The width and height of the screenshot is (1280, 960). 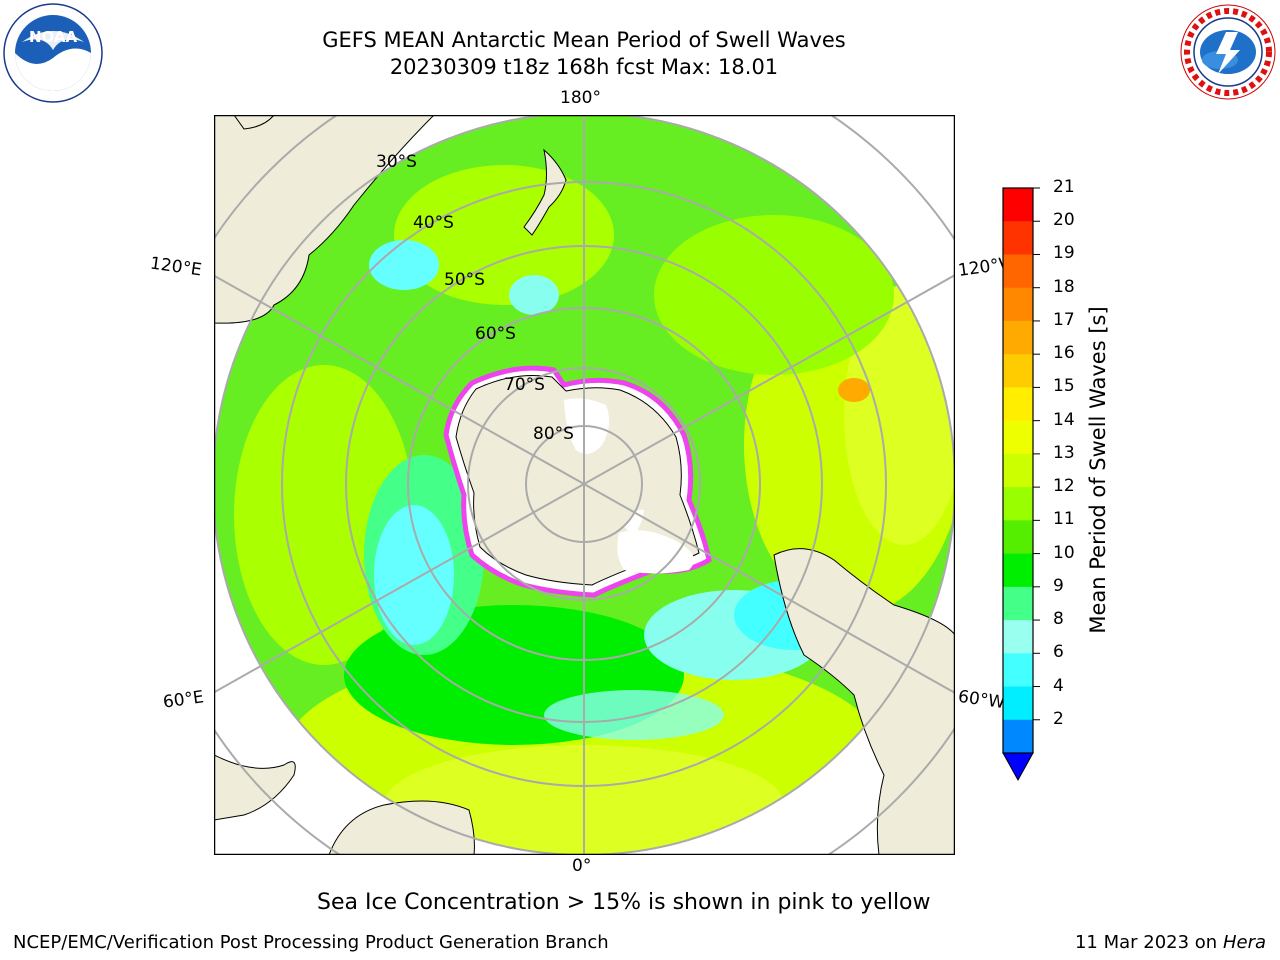 What do you see at coordinates (1058, 685) in the screenshot?
I see `colorbar-tick-label: 4` at bounding box center [1058, 685].